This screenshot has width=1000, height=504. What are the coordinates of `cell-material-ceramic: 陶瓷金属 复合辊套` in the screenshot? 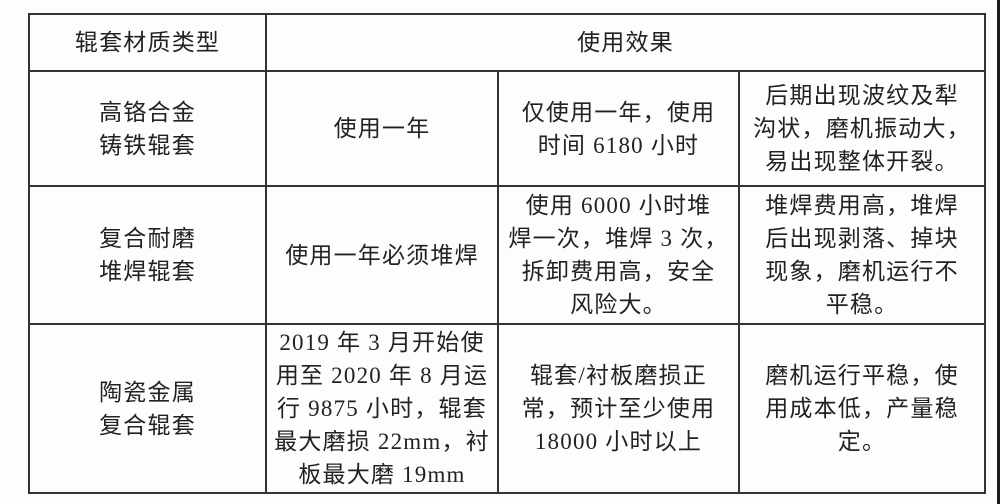 It's located at (148, 408).